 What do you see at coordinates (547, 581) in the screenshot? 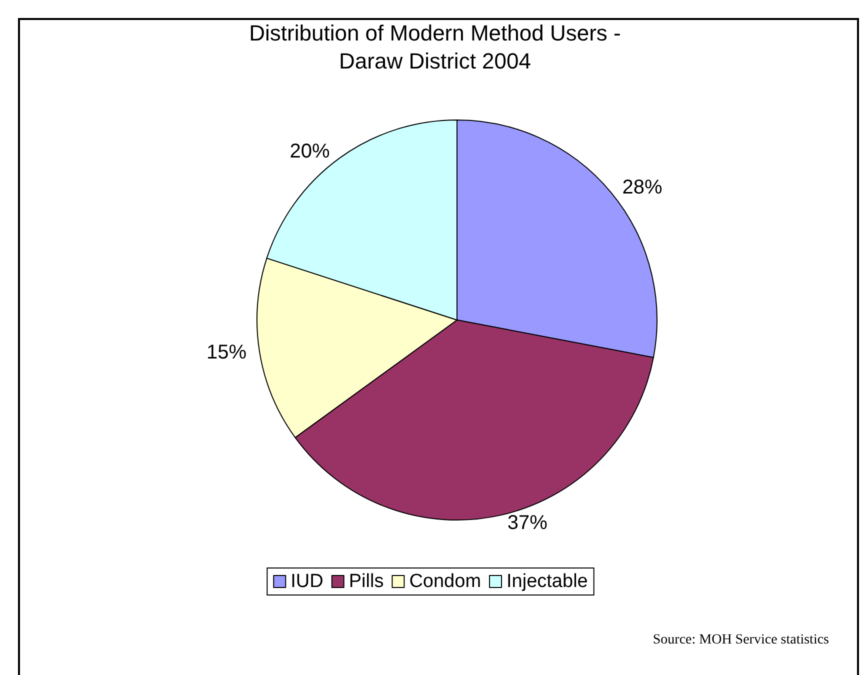
I see `legend-label: Injectable` at bounding box center [547, 581].